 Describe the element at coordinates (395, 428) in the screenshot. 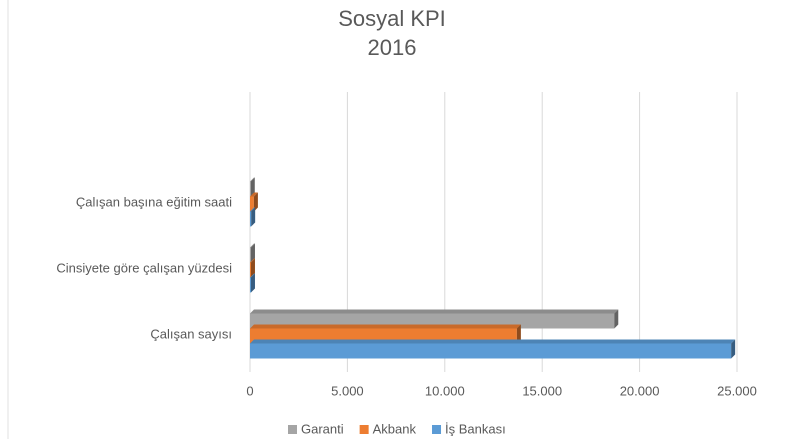

I see `legend-label: Akbank` at that location.